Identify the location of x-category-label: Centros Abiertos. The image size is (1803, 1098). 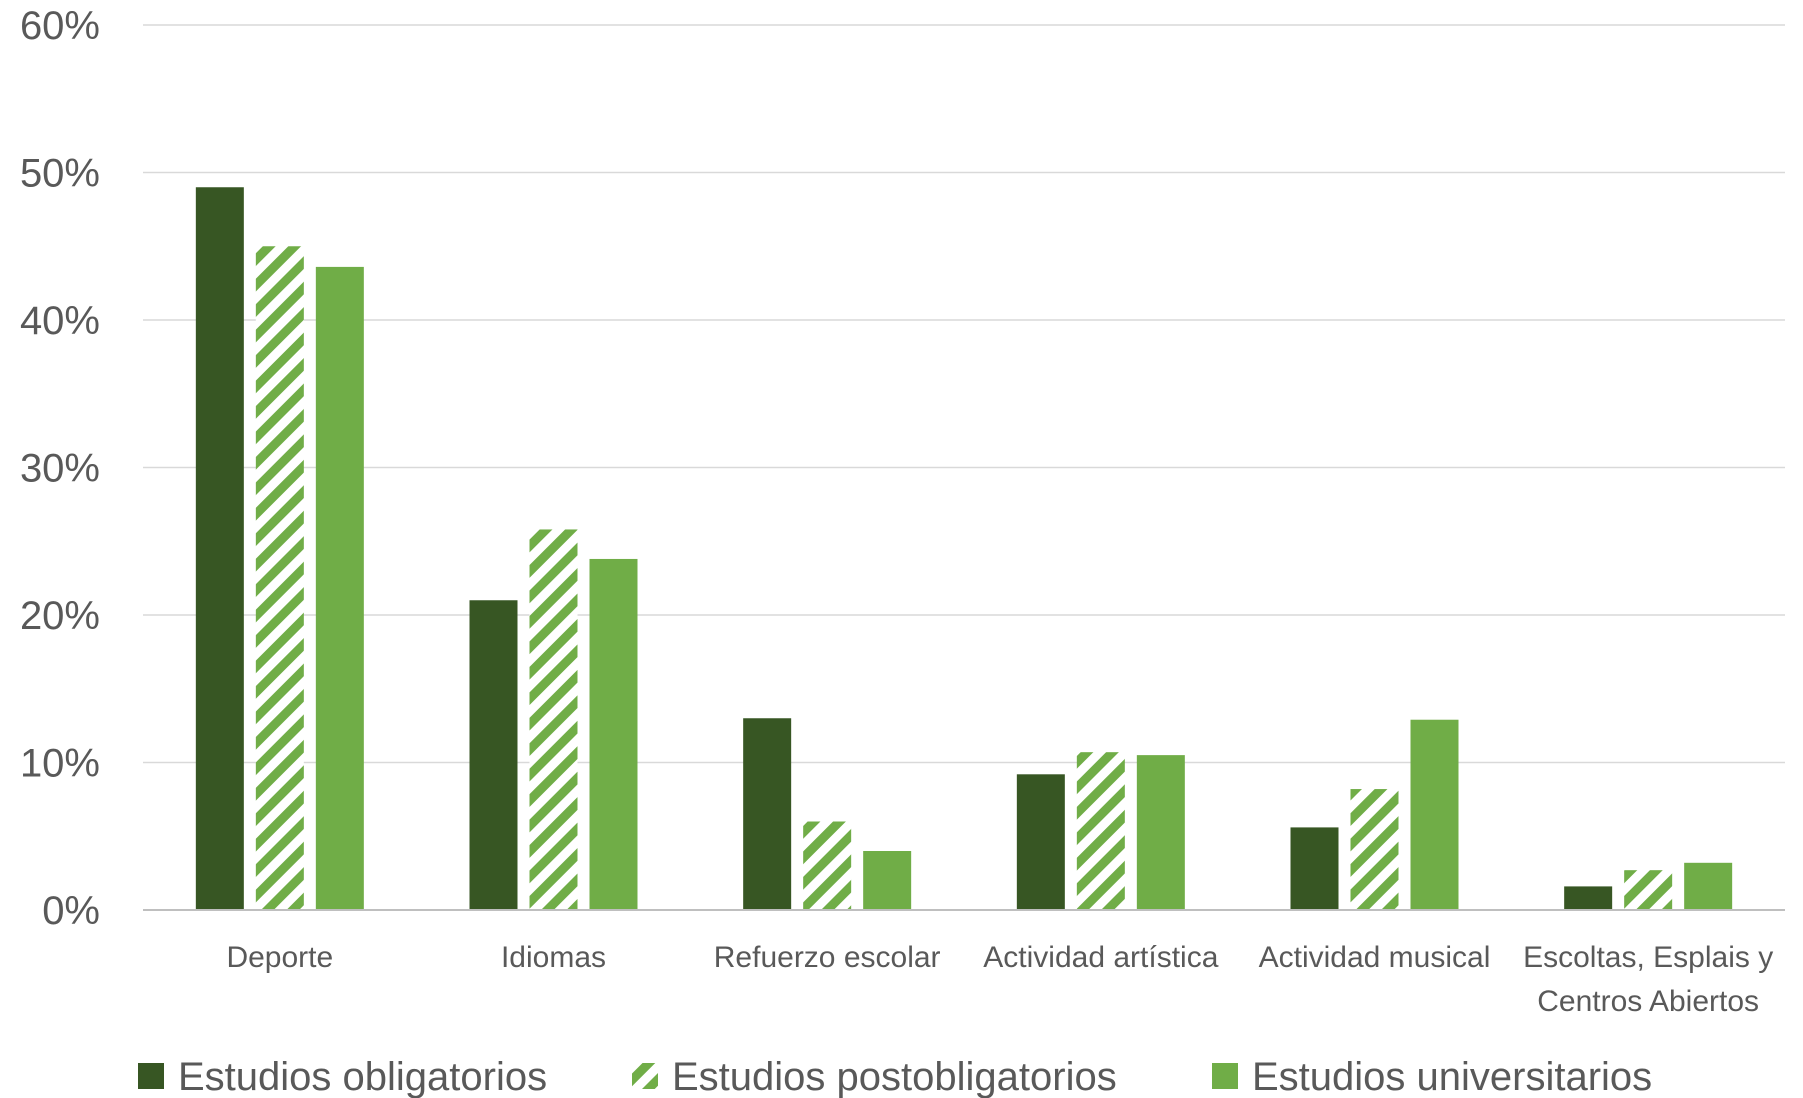
(1648, 1001).